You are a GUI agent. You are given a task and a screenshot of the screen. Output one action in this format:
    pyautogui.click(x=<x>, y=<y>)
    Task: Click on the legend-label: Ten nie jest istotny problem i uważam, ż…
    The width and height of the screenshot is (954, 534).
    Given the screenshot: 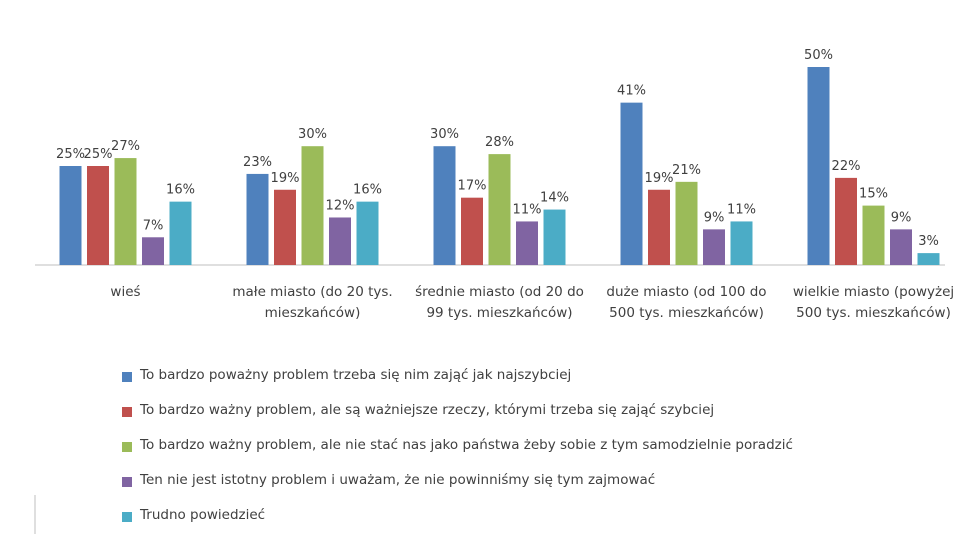 What is the action you would take?
    pyautogui.click(x=398, y=480)
    